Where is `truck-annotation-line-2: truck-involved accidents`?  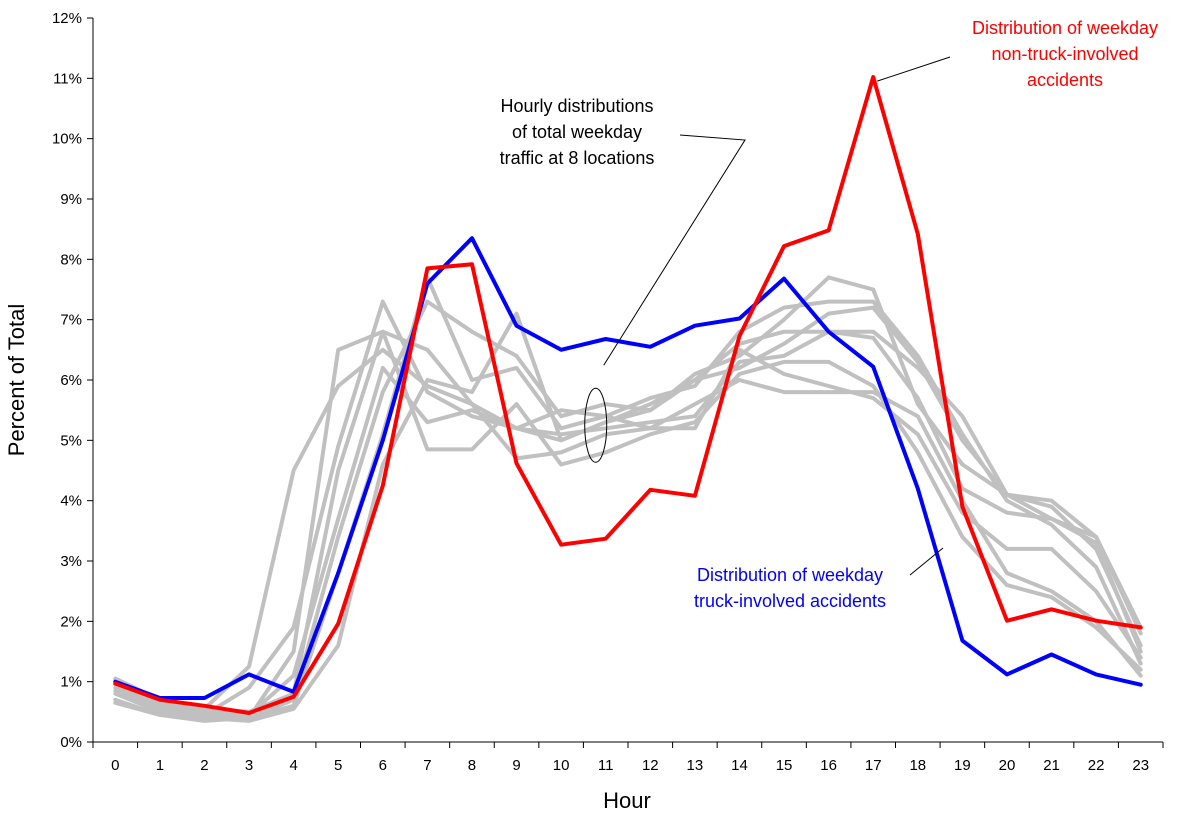
truck-annotation-line-2: truck-involved accidents is located at coordinates (790, 601).